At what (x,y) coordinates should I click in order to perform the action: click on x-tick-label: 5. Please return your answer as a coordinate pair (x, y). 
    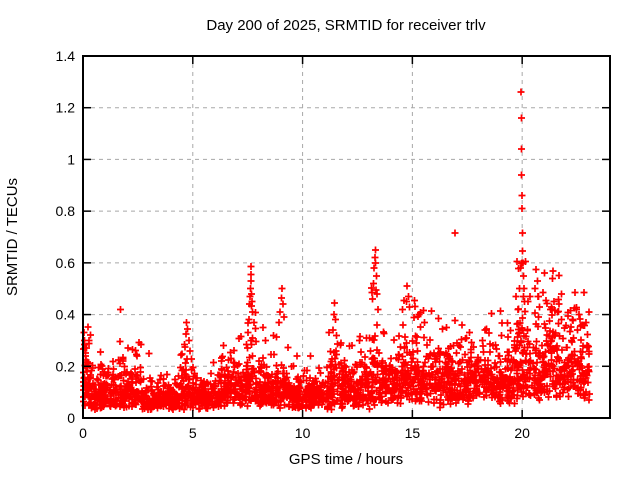
    Looking at the image, I should click on (193, 433).